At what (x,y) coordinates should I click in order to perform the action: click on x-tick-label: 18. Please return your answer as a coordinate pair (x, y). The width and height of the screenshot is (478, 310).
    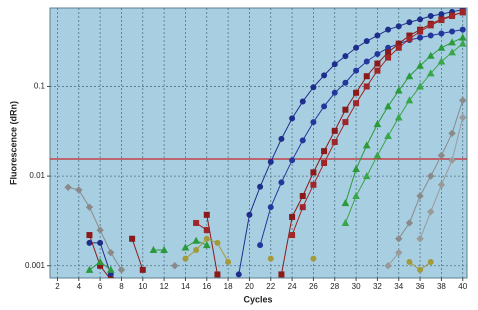
    Looking at the image, I should click on (228, 286).